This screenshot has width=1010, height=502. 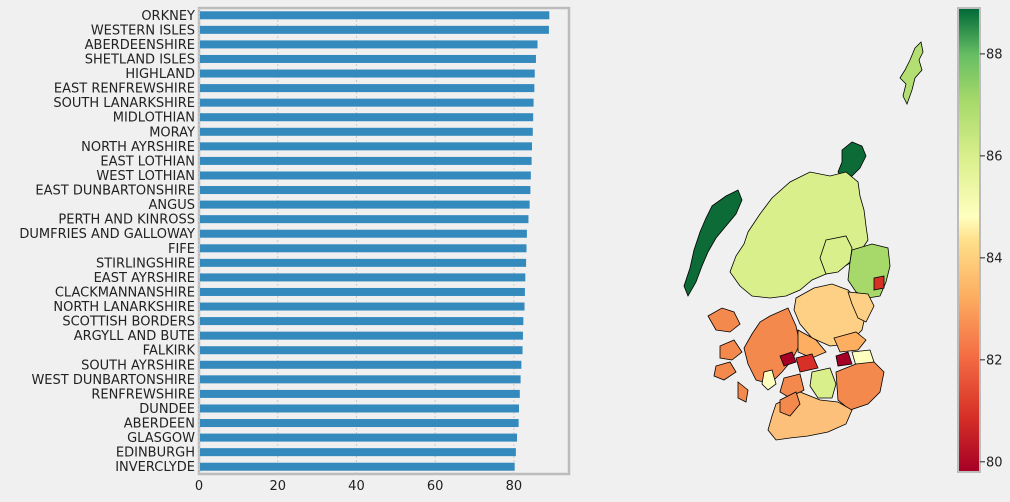 I want to click on x-tick-label: 40, so click(x=356, y=486).